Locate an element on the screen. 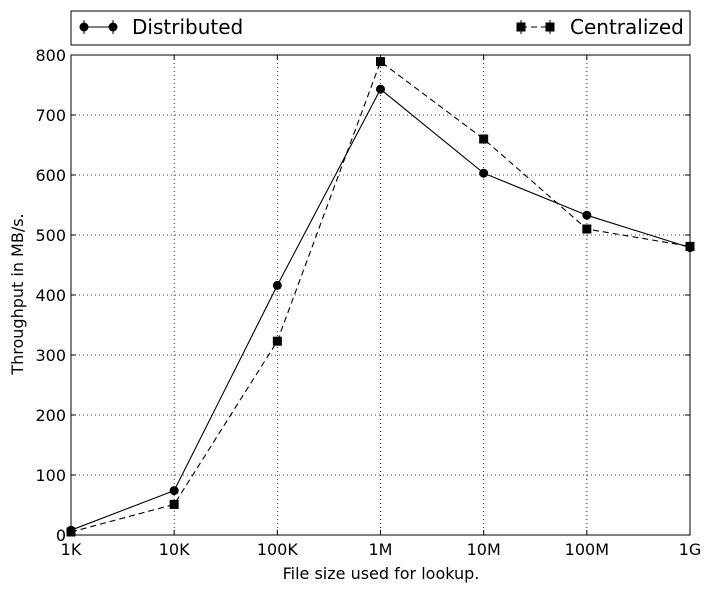 The image size is (710, 593). y-tick-label: 100 is located at coordinates (50, 475).